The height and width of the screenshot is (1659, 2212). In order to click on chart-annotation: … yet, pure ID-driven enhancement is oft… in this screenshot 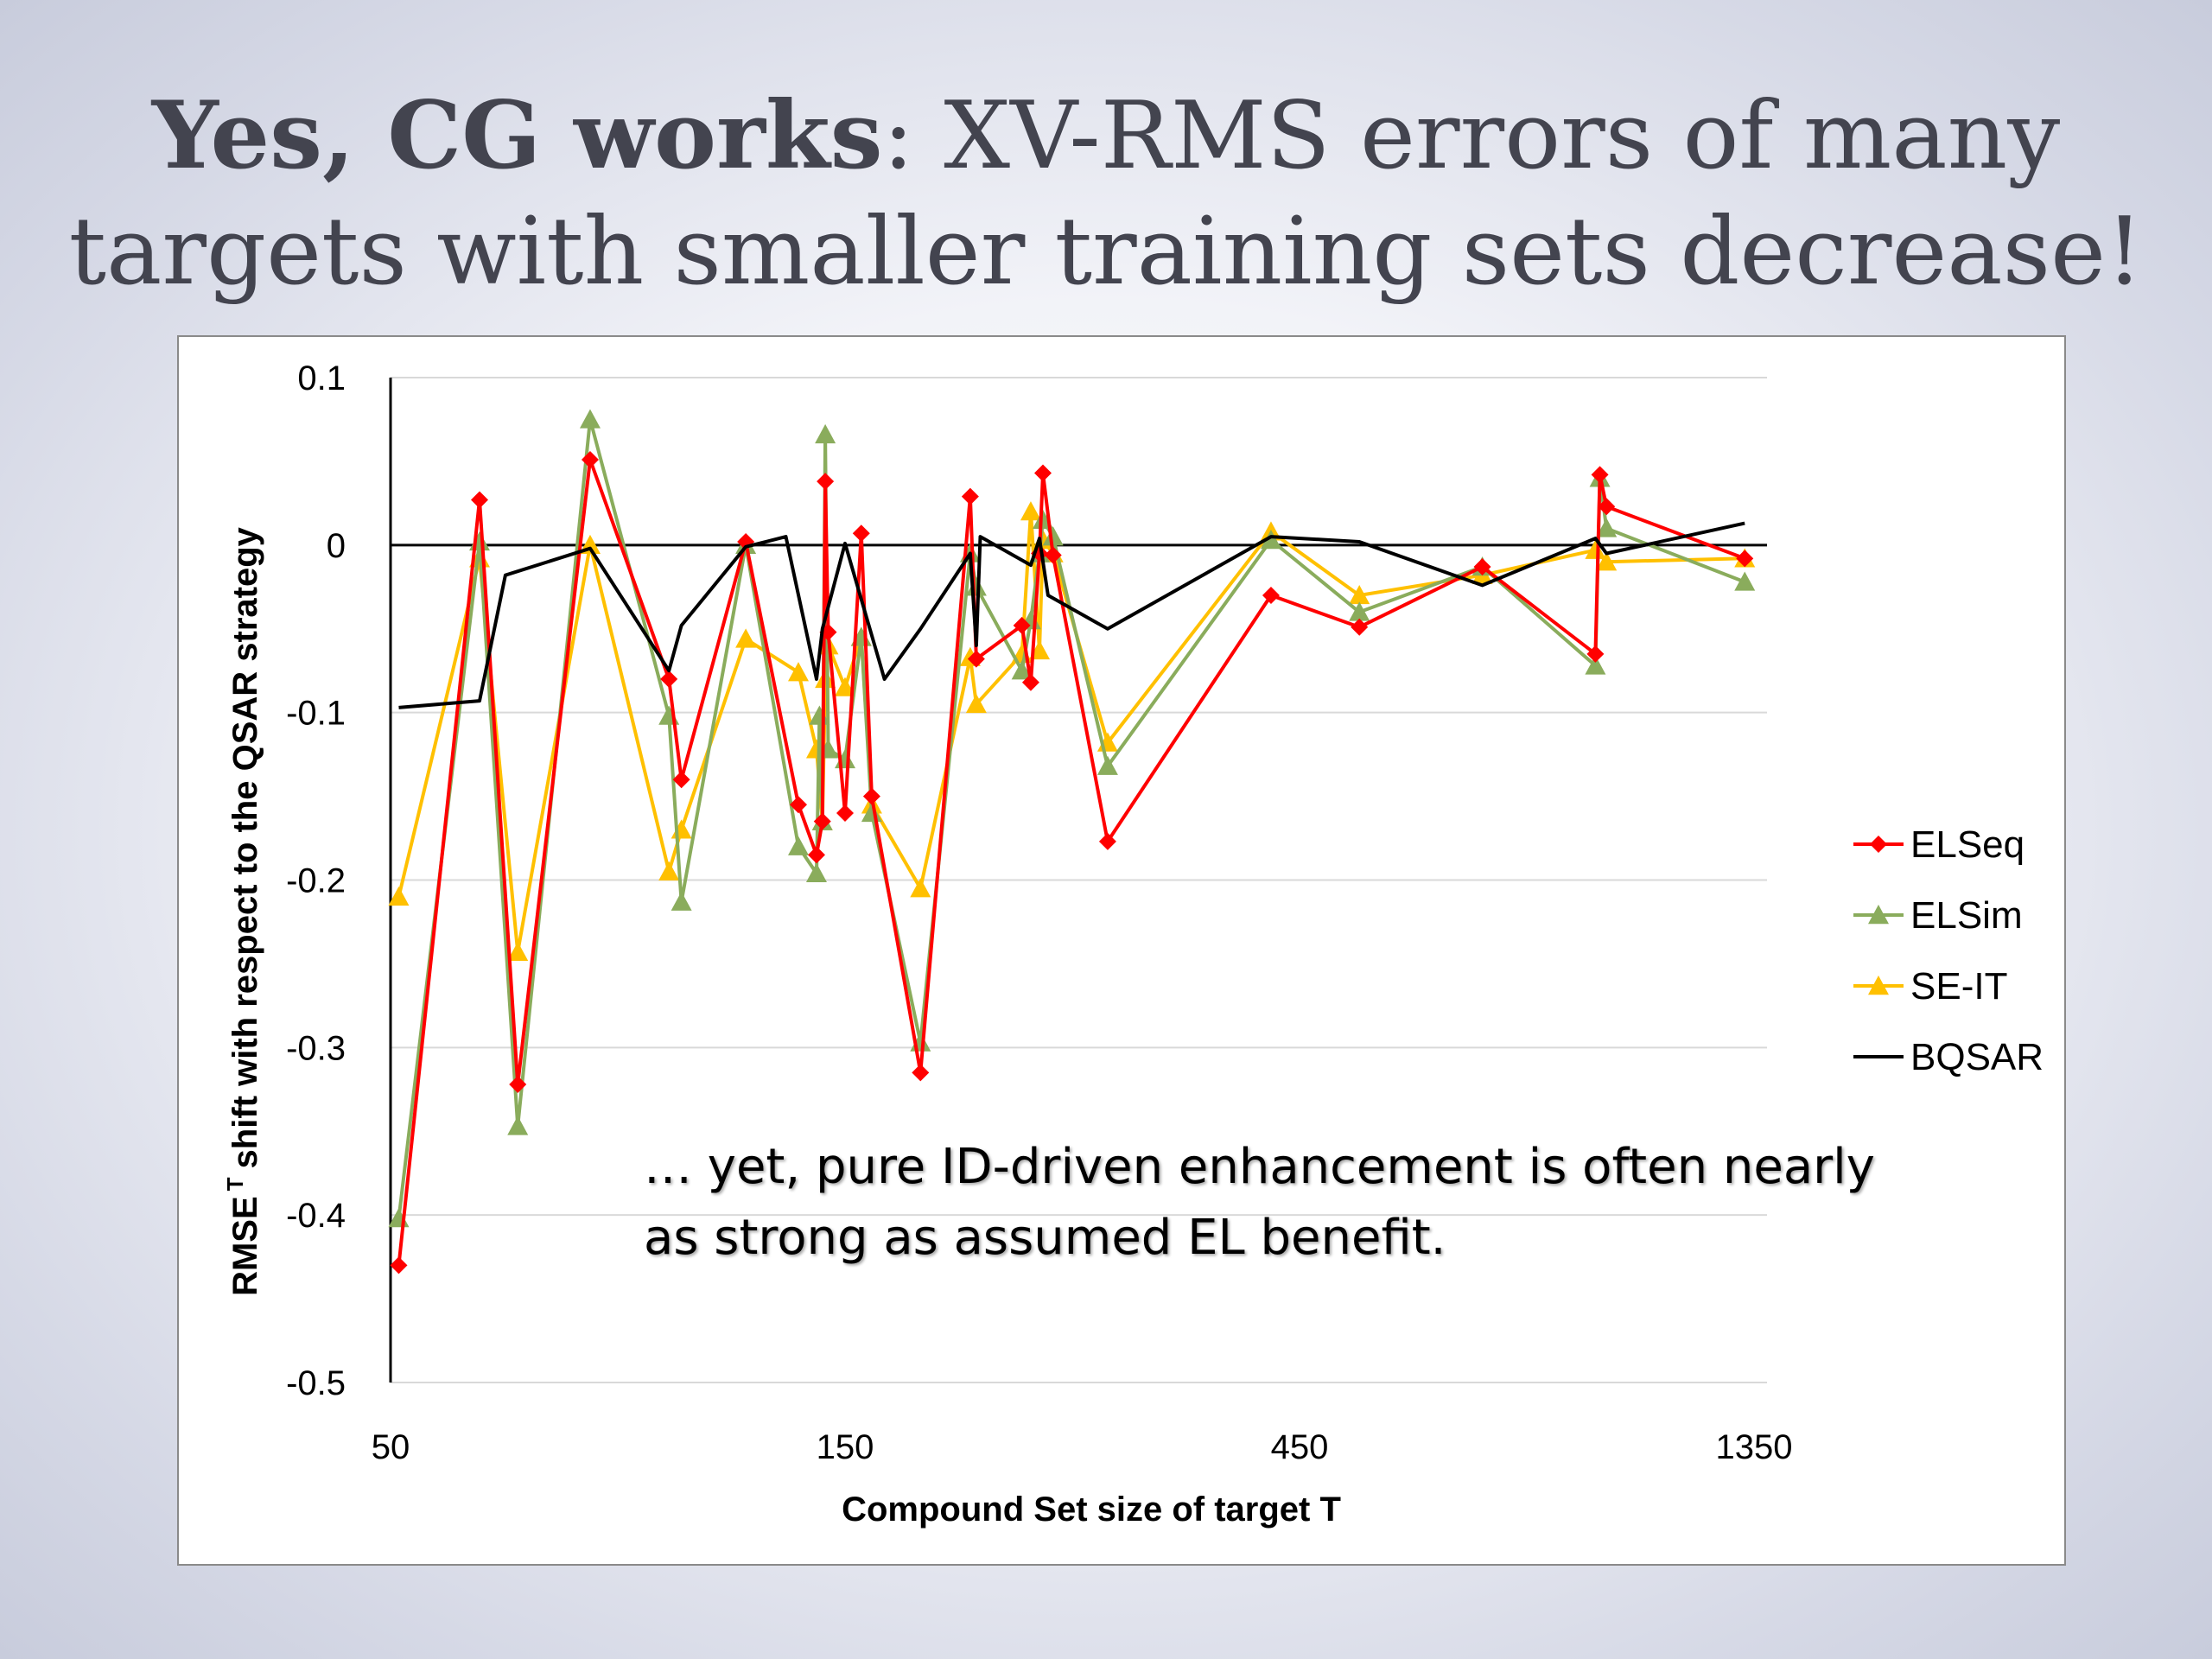, I will do `click(1292, 1203)`.